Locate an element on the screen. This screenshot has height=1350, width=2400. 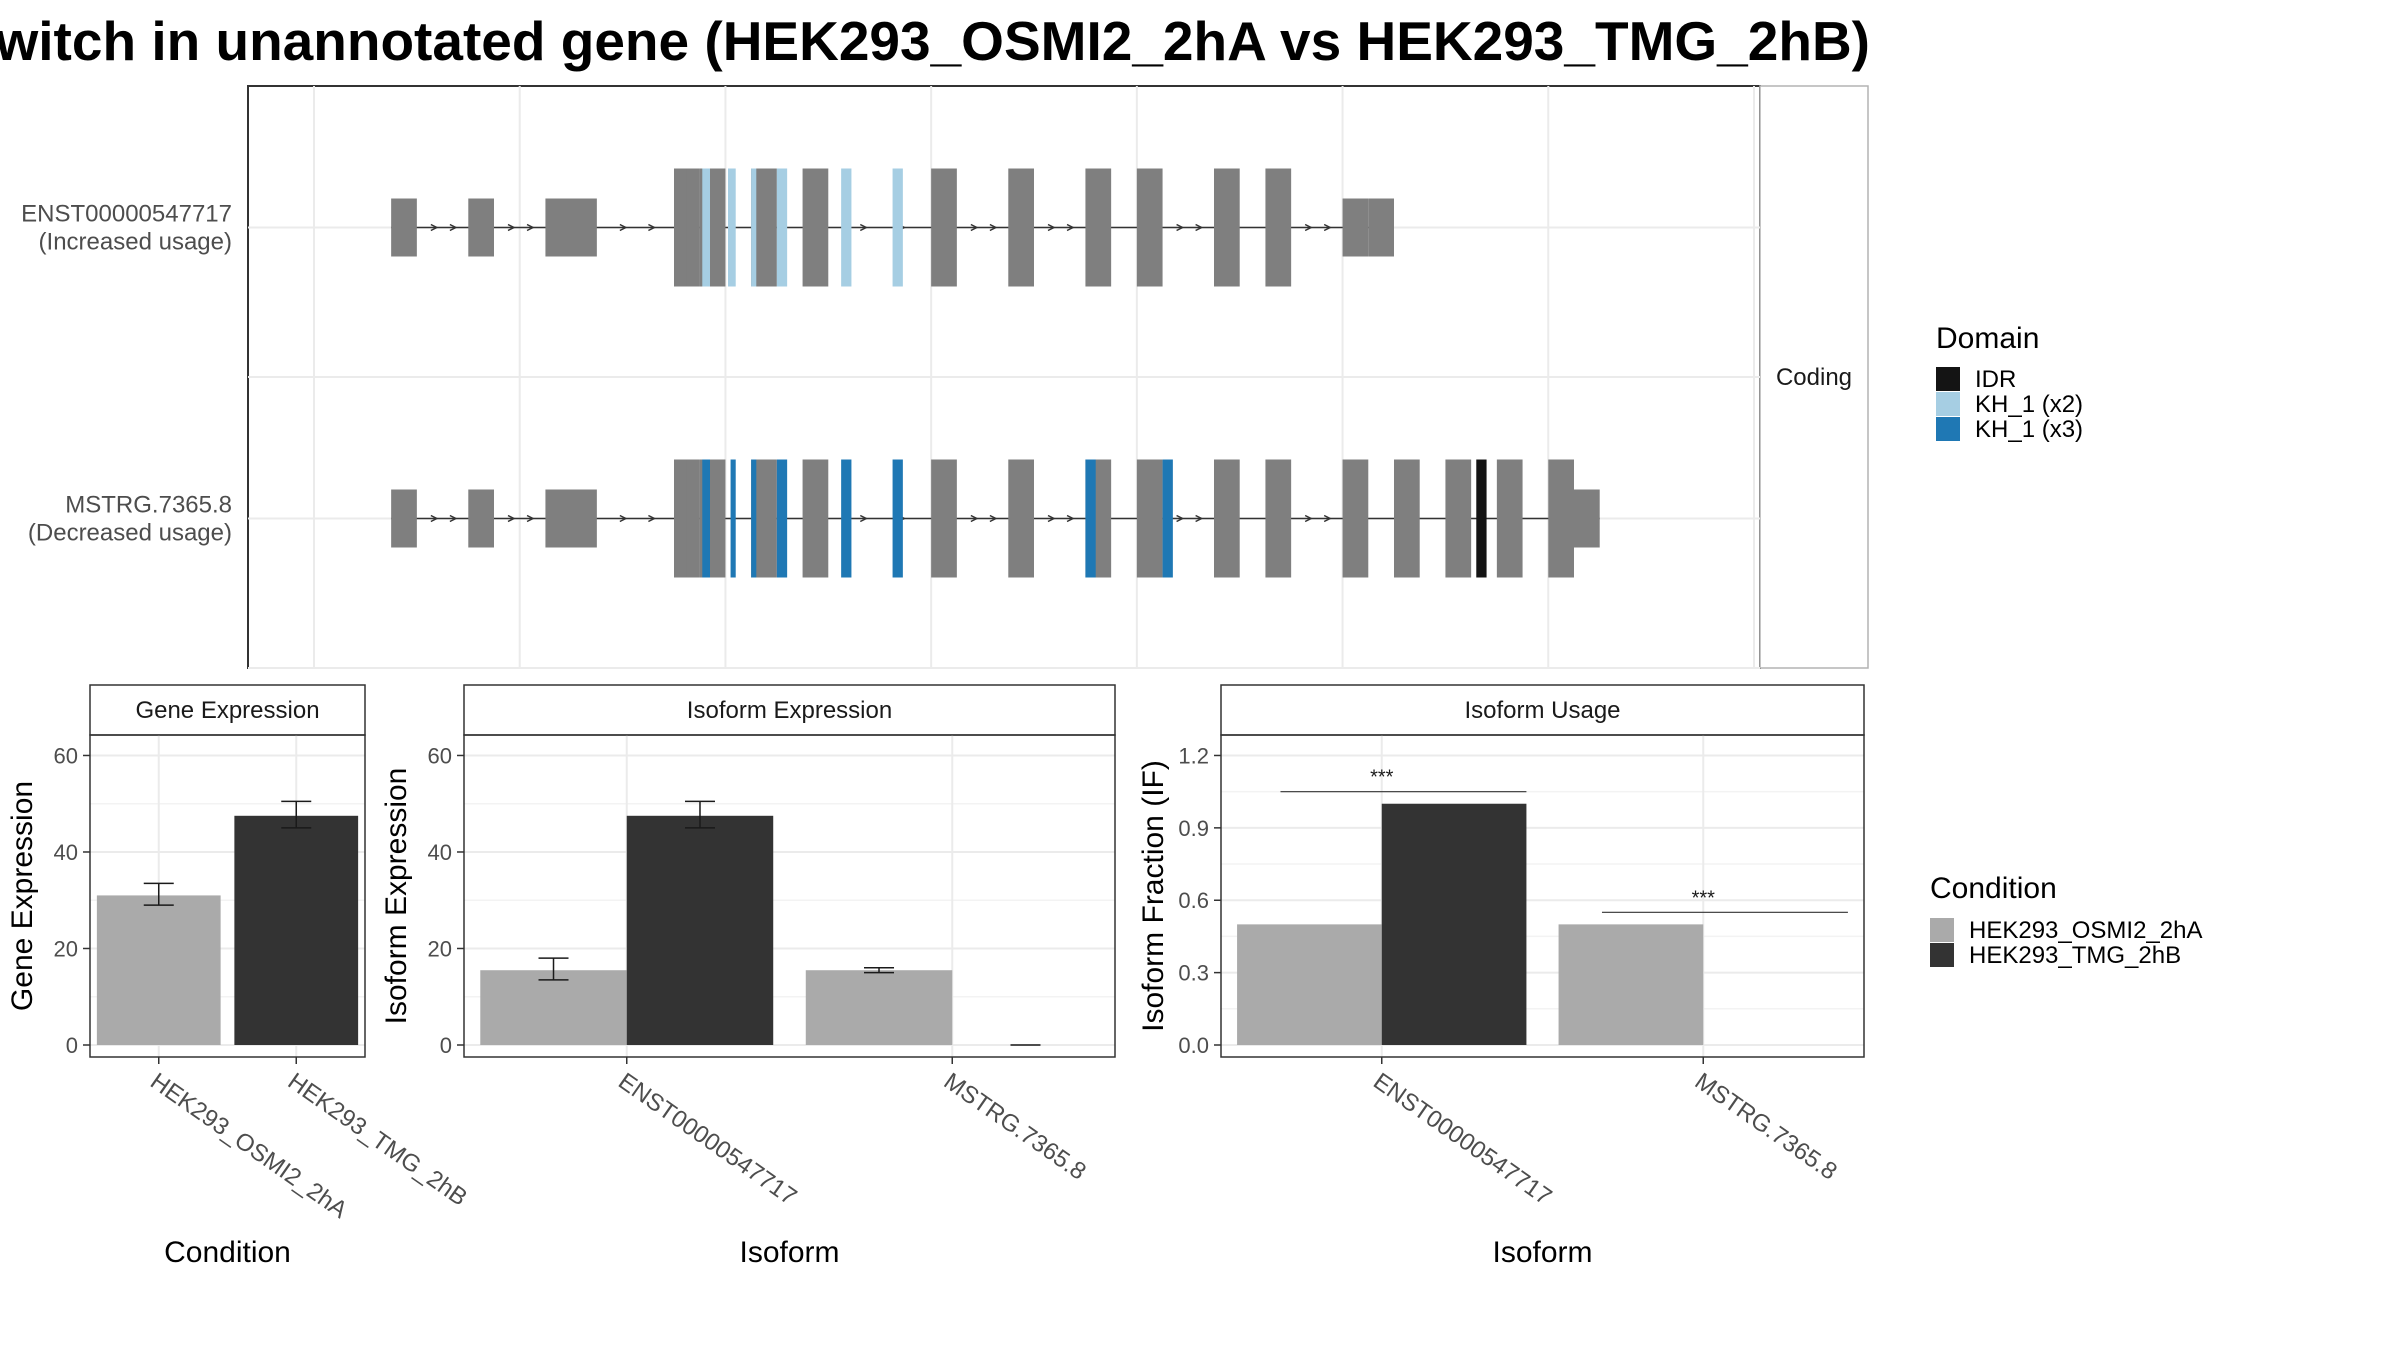
bar-hek293-osmi2-2ha is located at coordinates (158, 970).